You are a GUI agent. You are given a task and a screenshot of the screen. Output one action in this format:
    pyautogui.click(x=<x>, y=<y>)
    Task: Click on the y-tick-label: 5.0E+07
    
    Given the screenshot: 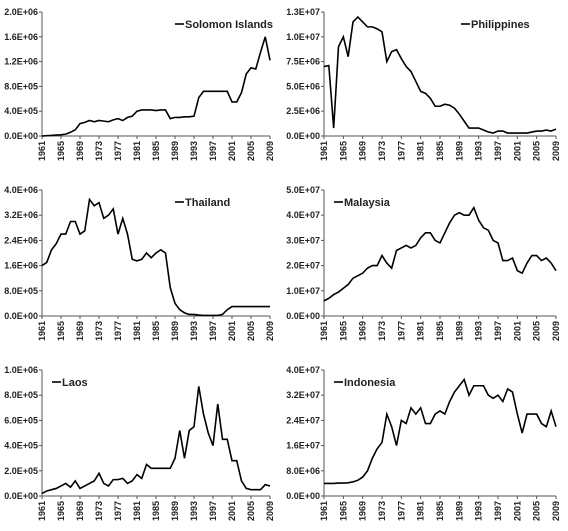 What is the action you would take?
    pyautogui.click(x=303, y=190)
    